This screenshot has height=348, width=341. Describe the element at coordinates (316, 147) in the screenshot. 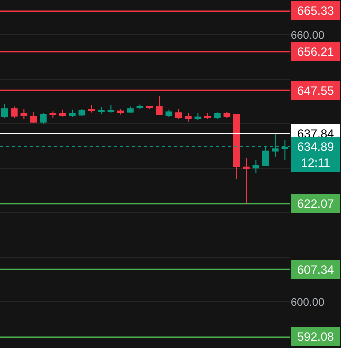

I see `ref-line-label: 634.89` at that location.